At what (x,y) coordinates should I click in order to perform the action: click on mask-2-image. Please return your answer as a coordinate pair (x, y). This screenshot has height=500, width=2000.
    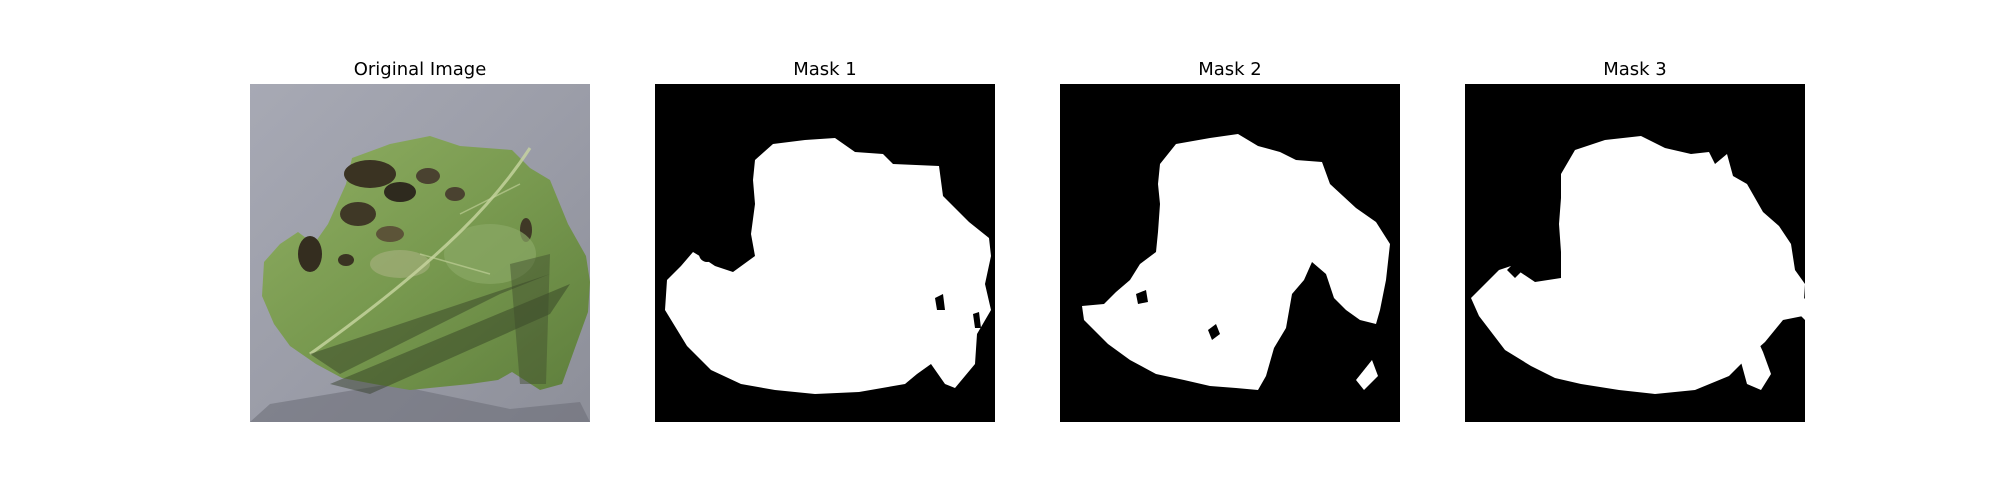
    Looking at the image, I should click on (1230, 253).